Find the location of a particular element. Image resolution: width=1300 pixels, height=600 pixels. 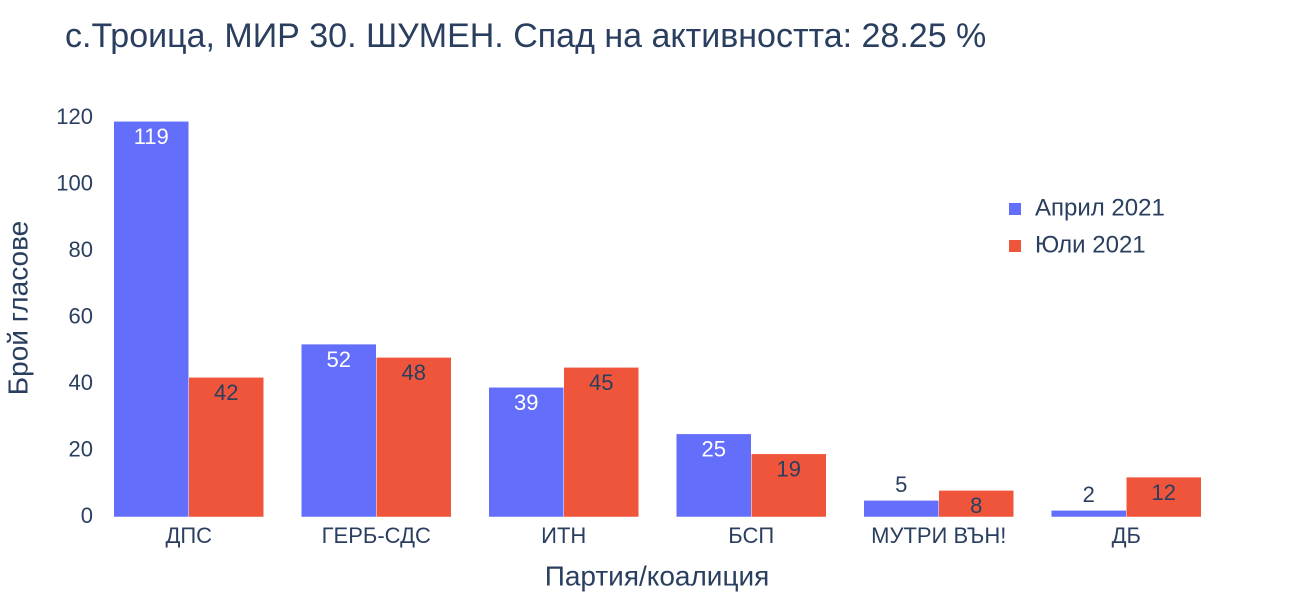

legend-label: Юли 2021 is located at coordinates (1090, 244).